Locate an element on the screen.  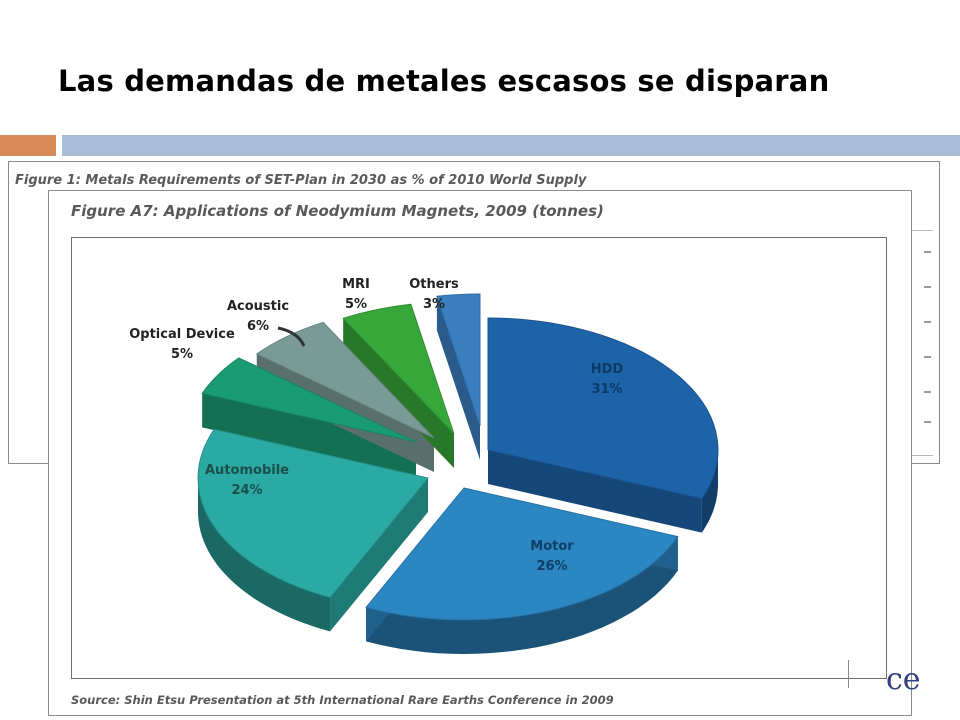
pie-label-automobile: Automobile is located at coordinates (247, 470).